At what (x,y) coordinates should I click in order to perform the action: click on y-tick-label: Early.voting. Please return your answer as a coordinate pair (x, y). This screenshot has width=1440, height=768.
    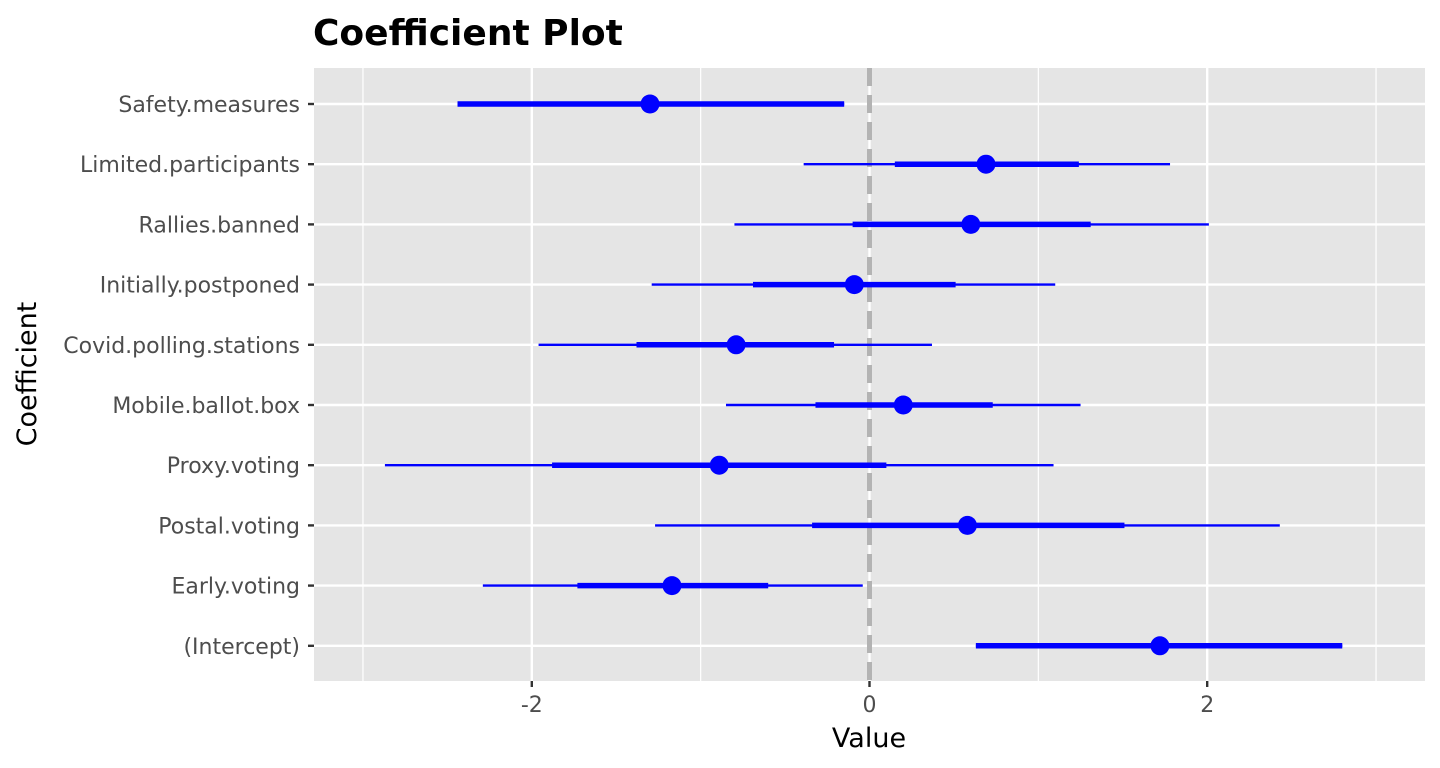
    Looking at the image, I should click on (235, 587).